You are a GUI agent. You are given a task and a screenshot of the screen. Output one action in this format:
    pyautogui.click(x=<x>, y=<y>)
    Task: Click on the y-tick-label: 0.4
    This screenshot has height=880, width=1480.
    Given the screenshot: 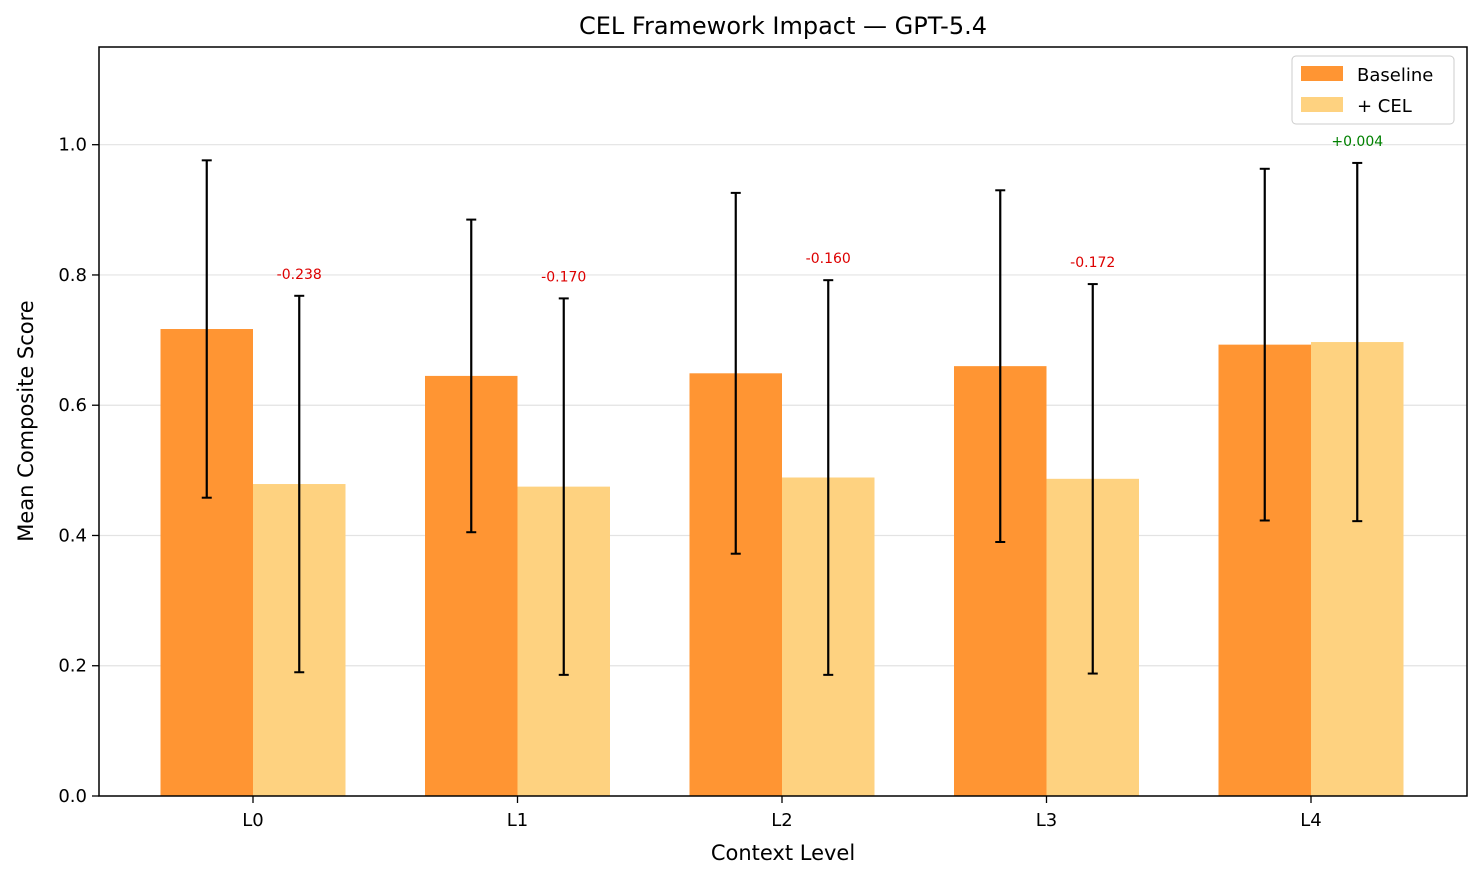 What is the action you would take?
    pyautogui.click(x=72, y=535)
    